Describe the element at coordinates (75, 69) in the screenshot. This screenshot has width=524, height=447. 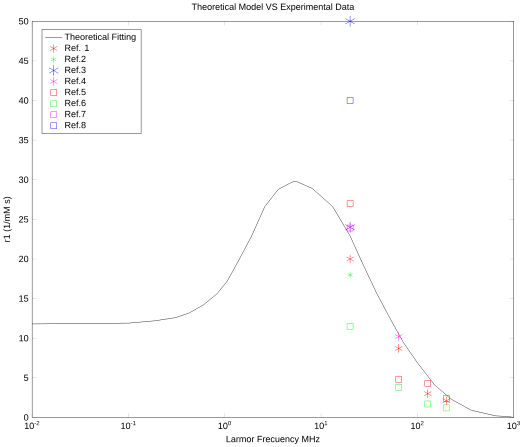
I see `legend-label: Ref.3` at that location.